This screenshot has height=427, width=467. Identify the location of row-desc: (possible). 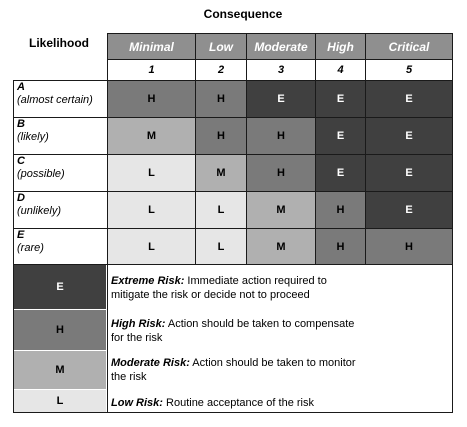
(41, 174).